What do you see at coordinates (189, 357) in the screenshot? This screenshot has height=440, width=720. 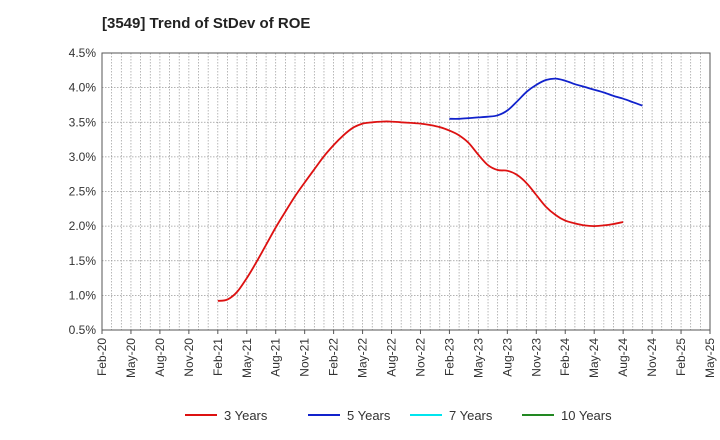 I see `x-tick-label: Nov-20` at bounding box center [189, 357].